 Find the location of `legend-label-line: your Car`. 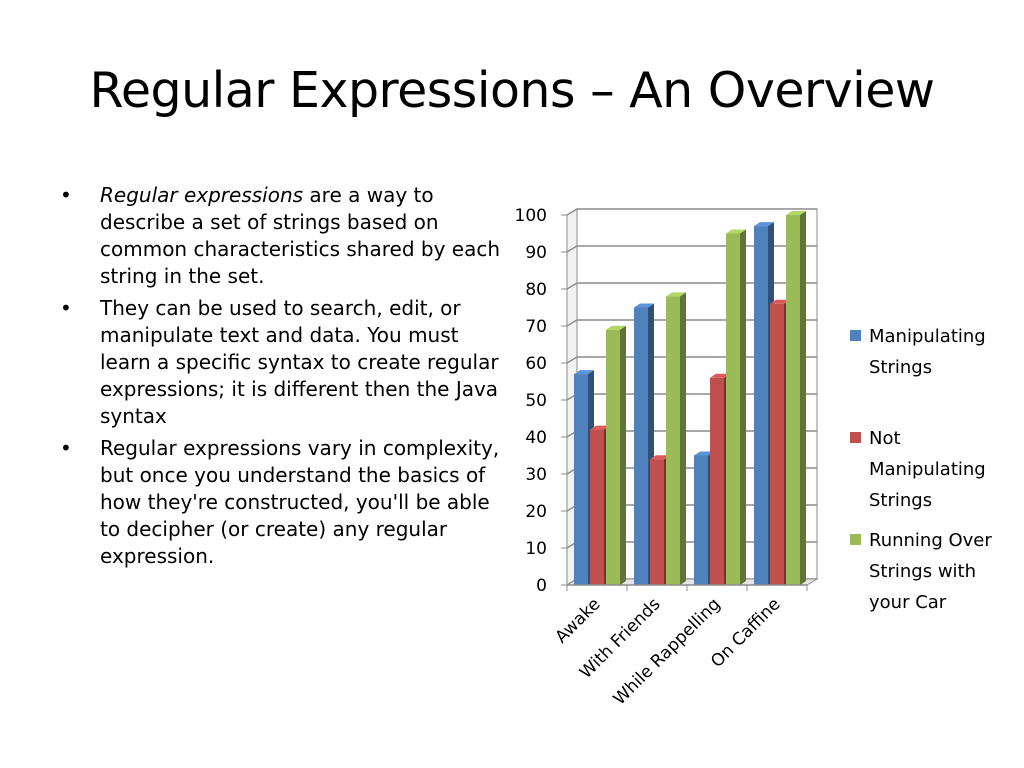

legend-label-line: your Car is located at coordinates (908, 602).